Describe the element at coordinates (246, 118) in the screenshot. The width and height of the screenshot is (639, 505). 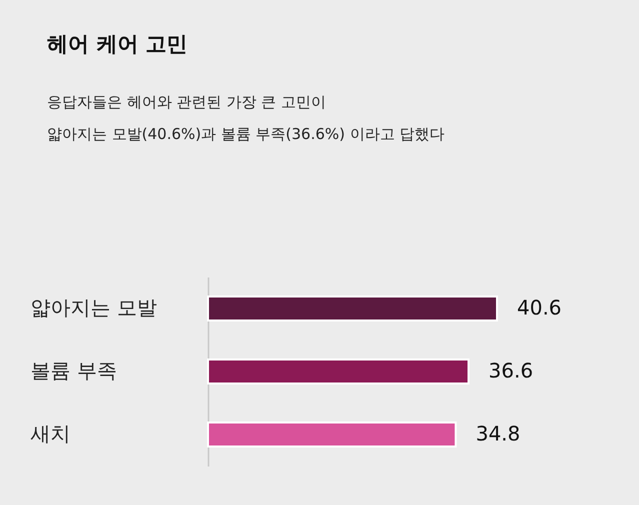
I see `chart-subtitle: 응답자들은 헤어와 관련된 가장 큰 고민이 얇아지는 모발(40.6%)과 볼륨 부족(36.6%) 이라고 답했다` at that location.